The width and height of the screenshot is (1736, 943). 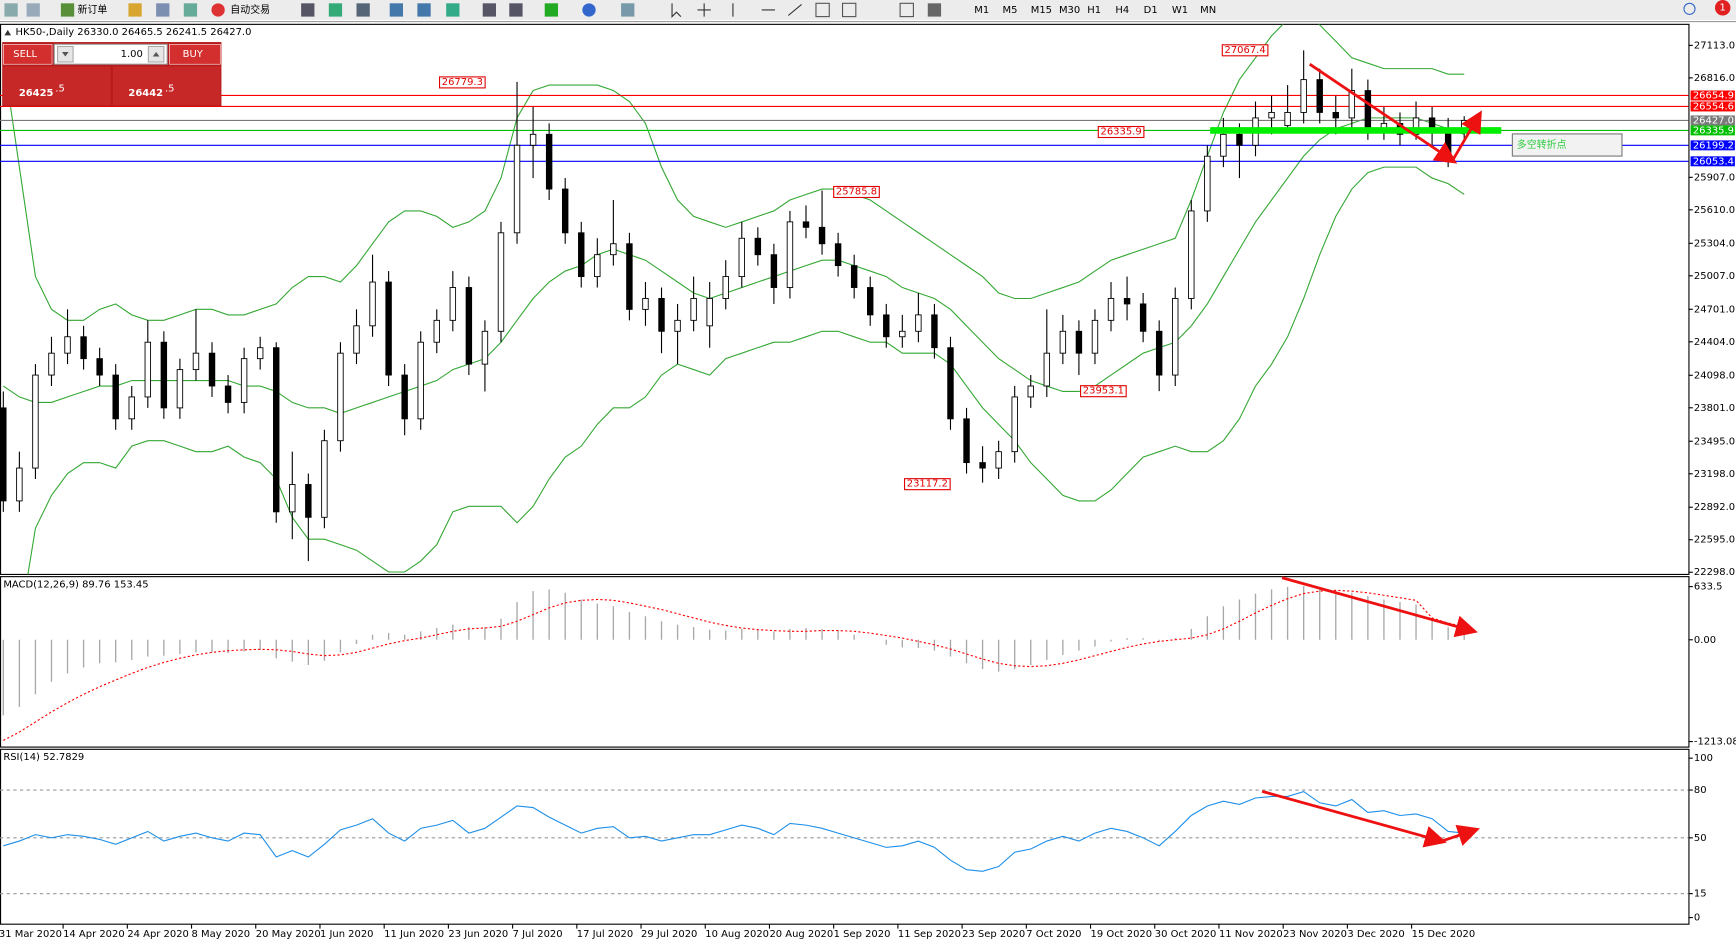 What do you see at coordinates (981, 10) in the screenshot?
I see `timeframe-button: M1` at bounding box center [981, 10].